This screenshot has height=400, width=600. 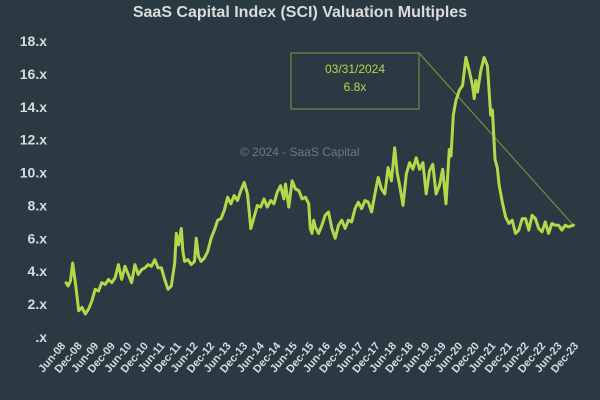 What do you see at coordinates (355, 87) in the screenshot?
I see `callout-value: 6.8x` at bounding box center [355, 87].